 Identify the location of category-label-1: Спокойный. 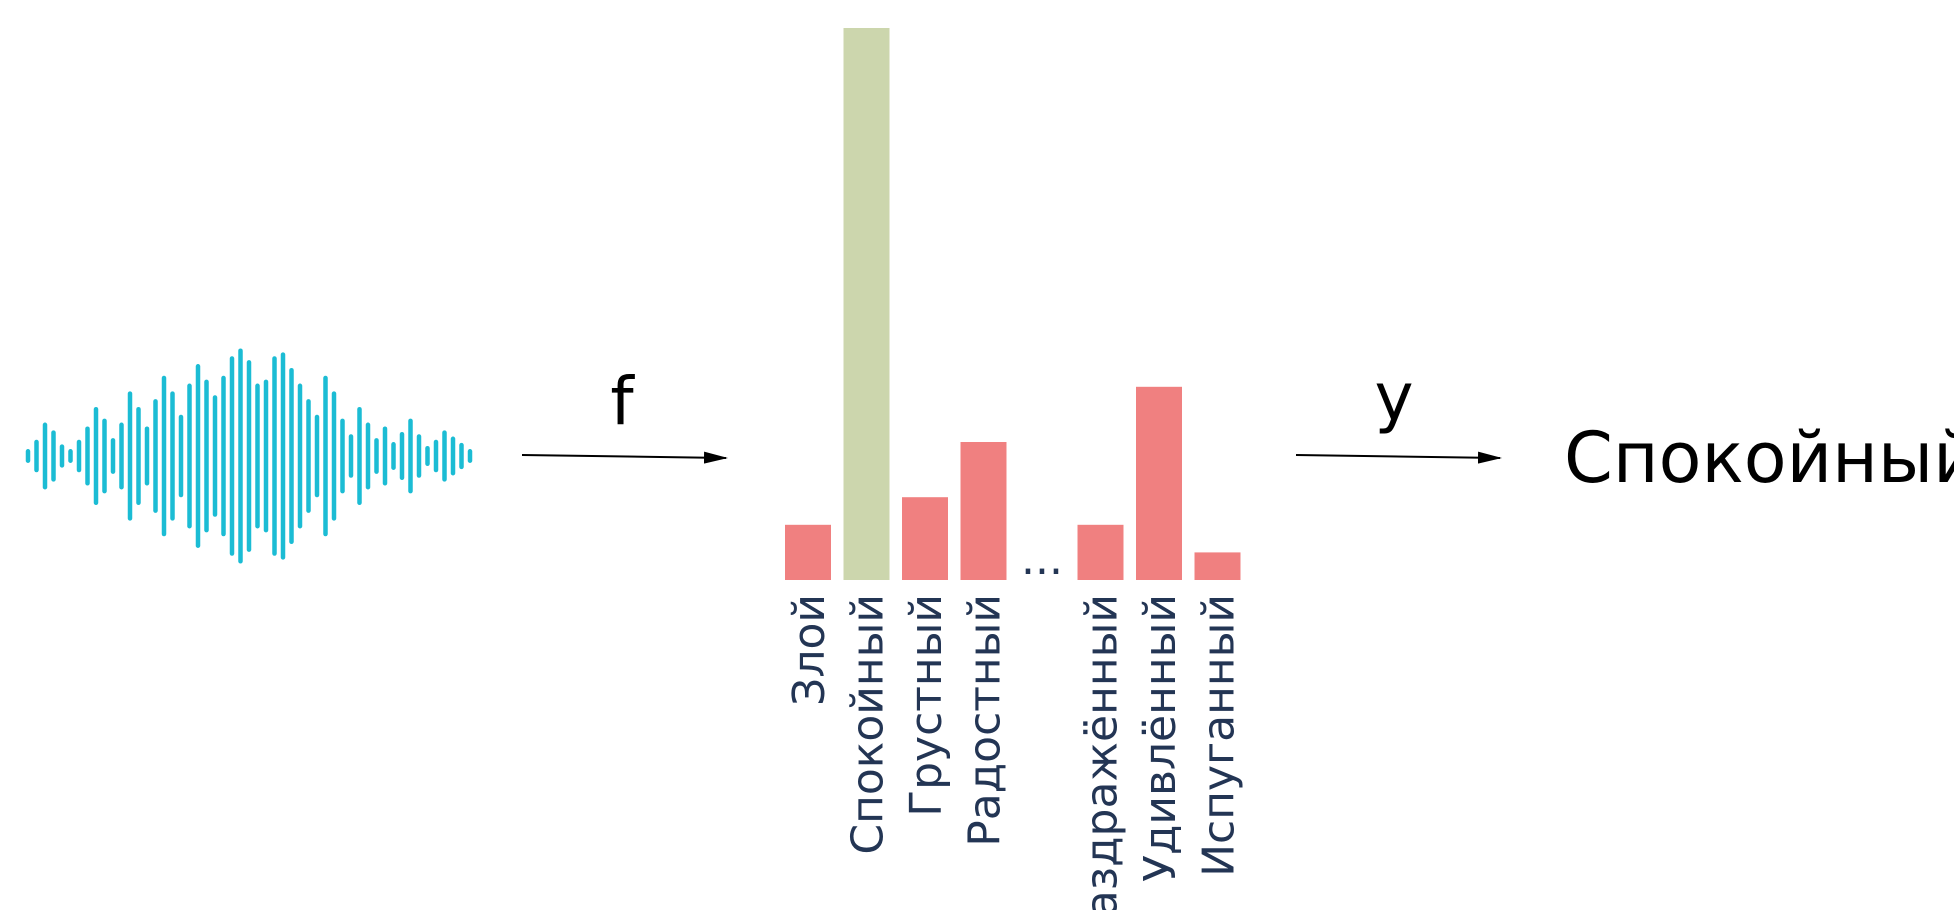
(868, 724).